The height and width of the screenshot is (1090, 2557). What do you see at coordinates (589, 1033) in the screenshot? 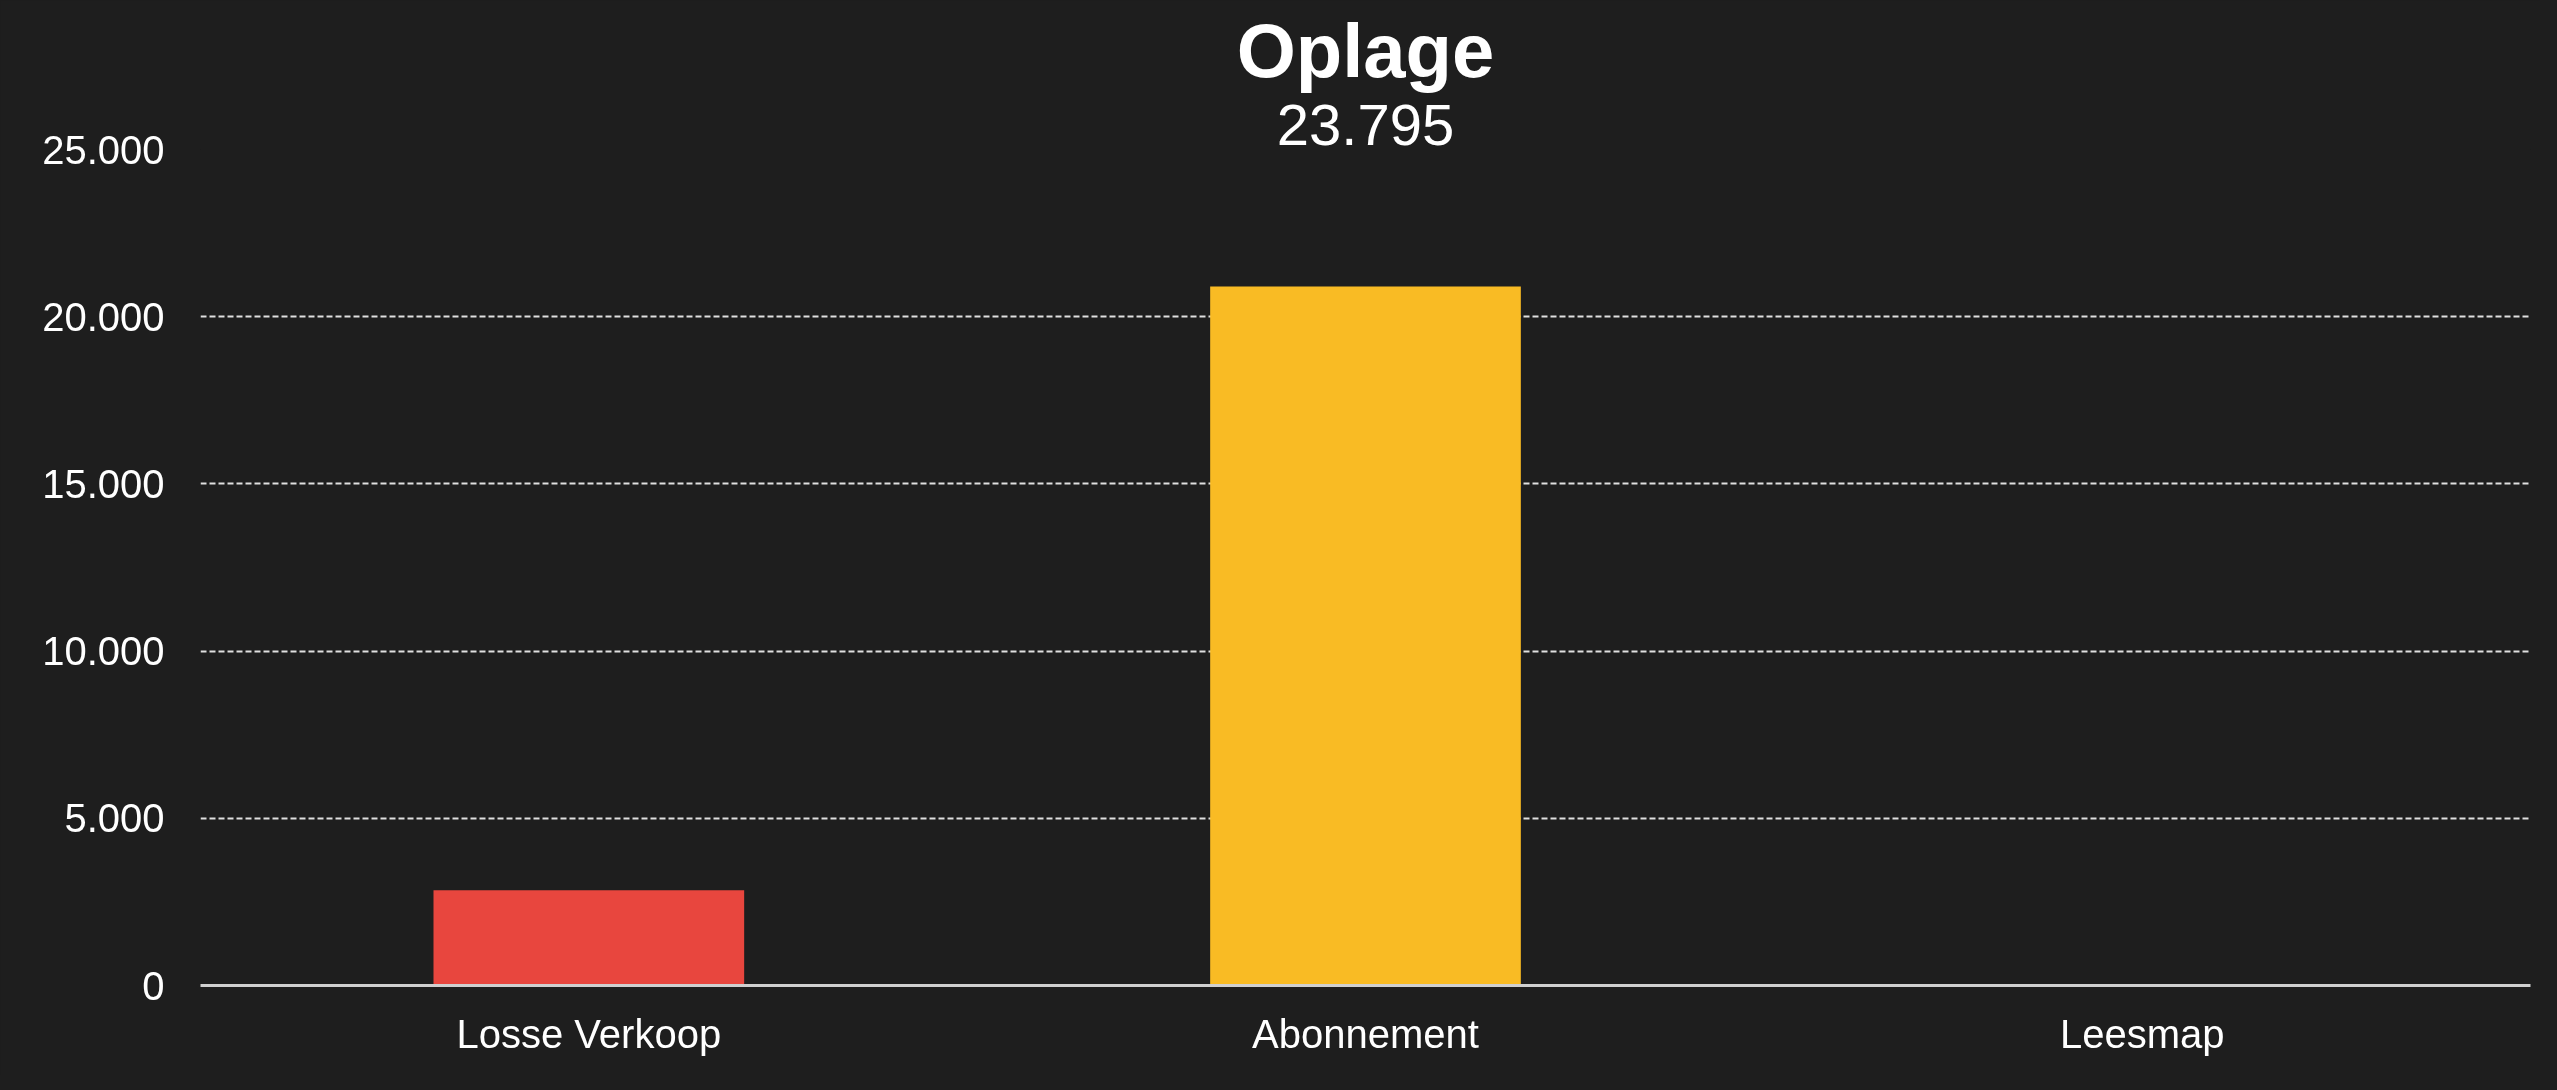
I see `x-tick-label: Losse Verkoop` at bounding box center [589, 1033].